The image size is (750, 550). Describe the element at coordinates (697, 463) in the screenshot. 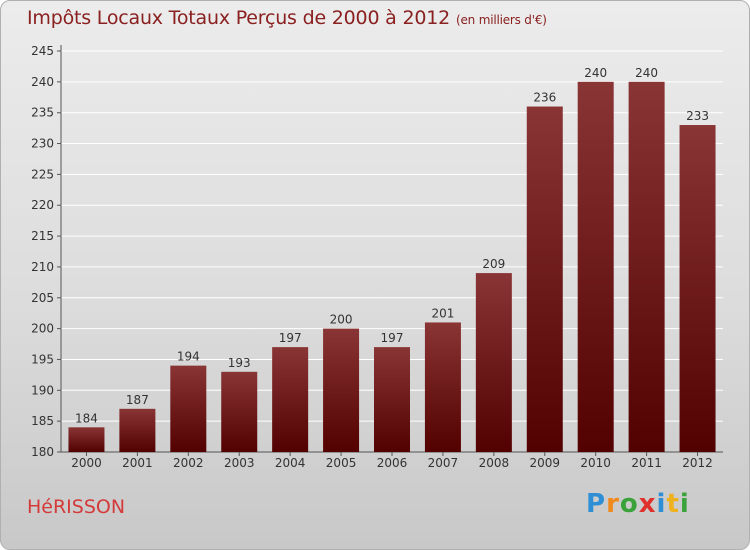

I see `x-tick-label: 2012` at that location.